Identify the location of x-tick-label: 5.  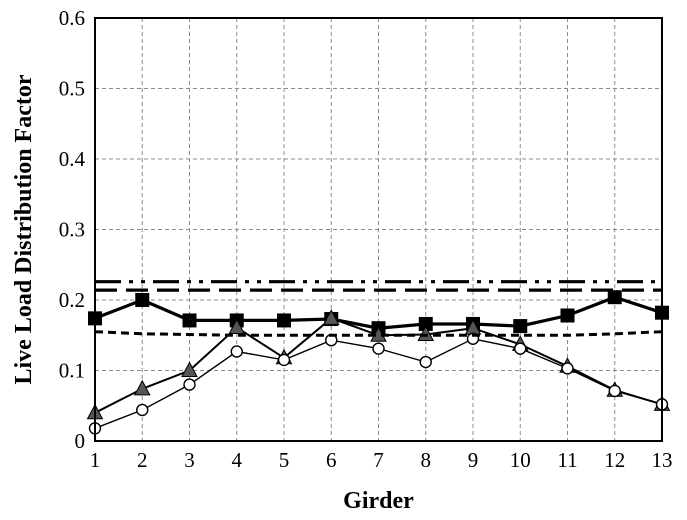
(284, 460).